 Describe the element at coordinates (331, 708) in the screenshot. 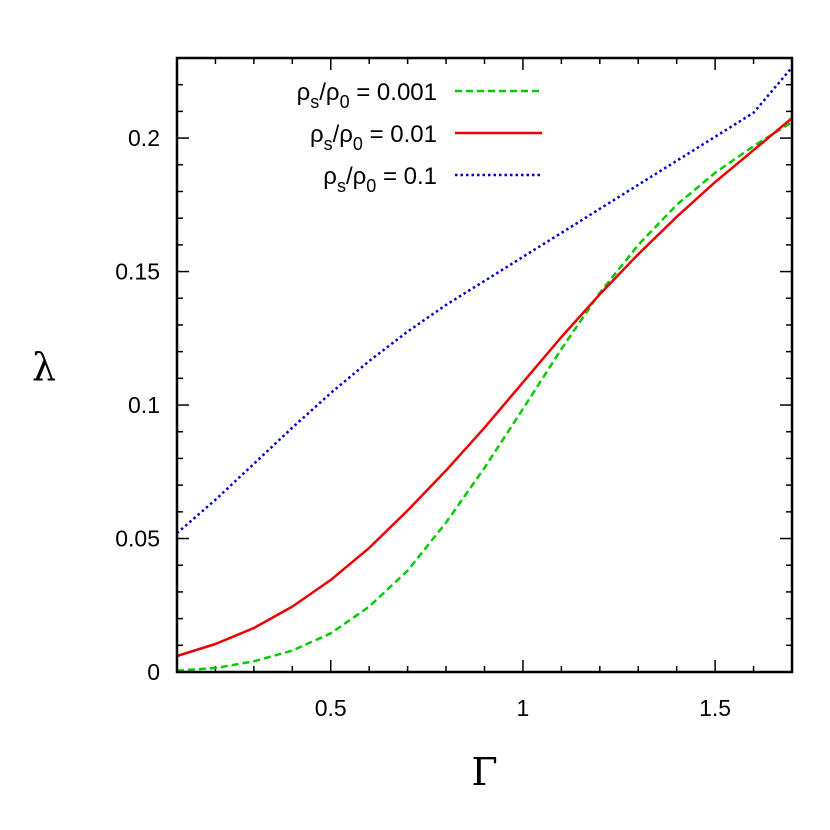

I see `x-tick-label: 0.5` at that location.